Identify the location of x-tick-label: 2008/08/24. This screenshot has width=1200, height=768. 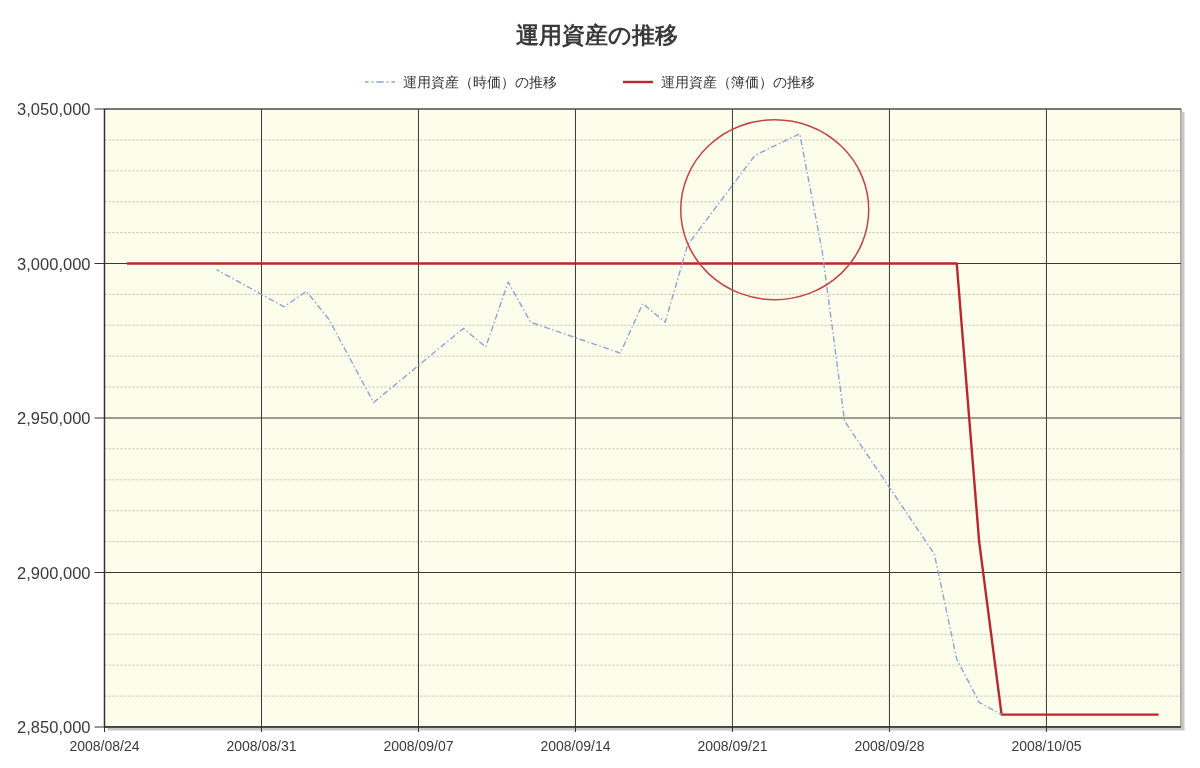
(104, 746).